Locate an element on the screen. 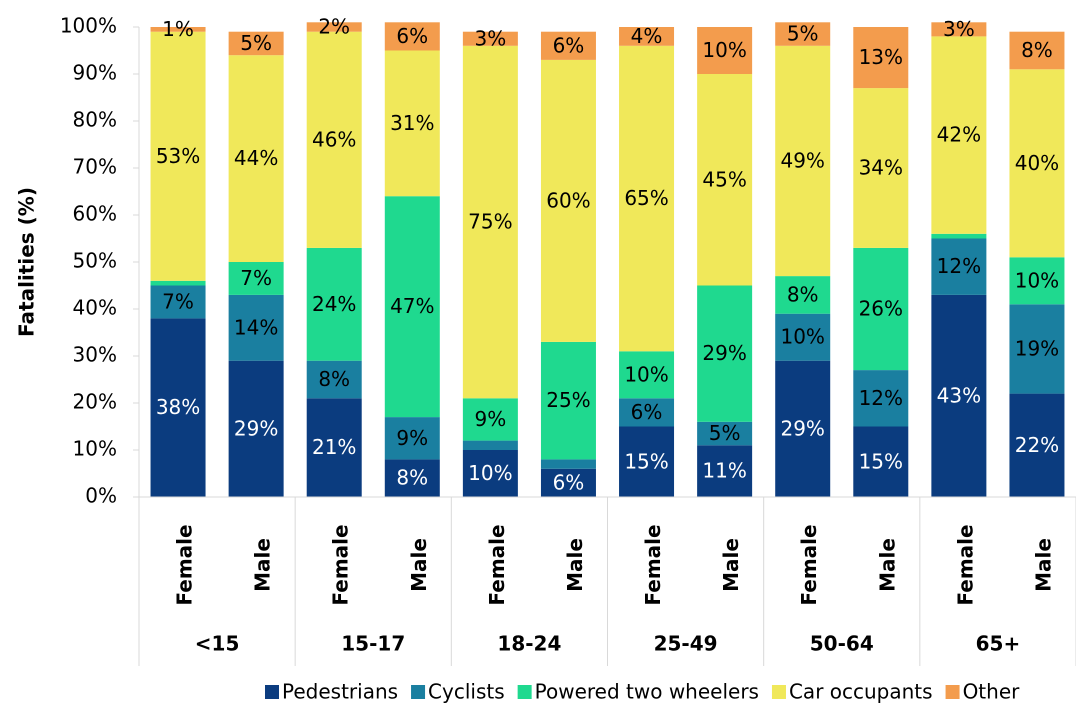 This screenshot has width=1076, height=709. data-label: 31% is located at coordinates (412, 123).